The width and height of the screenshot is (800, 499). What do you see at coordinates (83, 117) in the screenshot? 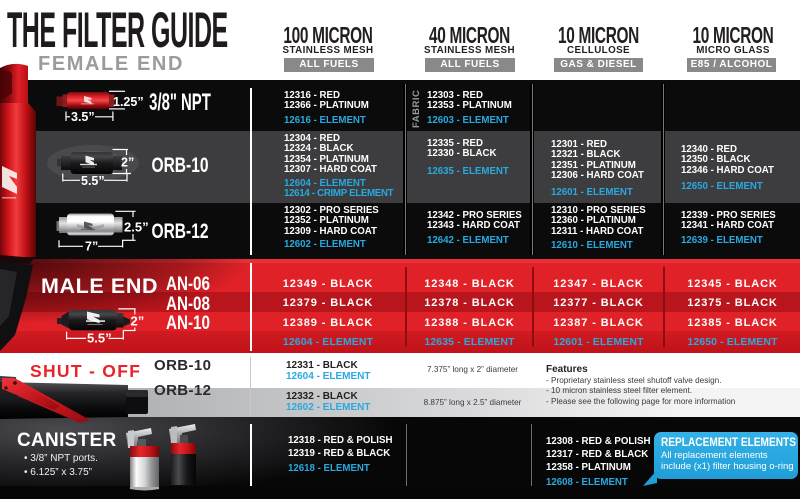
I see `svg-text: 3.5”` at bounding box center [83, 117].